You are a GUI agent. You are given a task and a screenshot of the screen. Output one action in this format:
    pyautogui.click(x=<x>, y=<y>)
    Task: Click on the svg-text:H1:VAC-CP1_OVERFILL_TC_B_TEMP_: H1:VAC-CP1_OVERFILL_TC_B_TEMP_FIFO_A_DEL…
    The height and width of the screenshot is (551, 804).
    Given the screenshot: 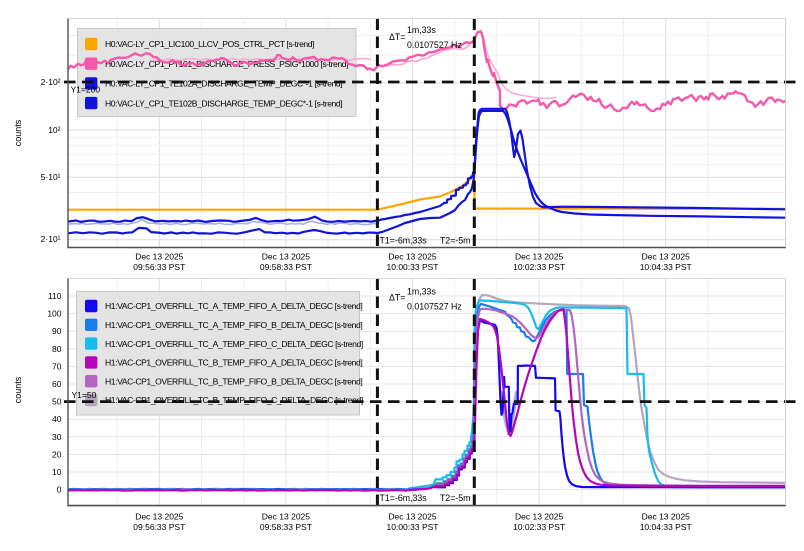 What is the action you would take?
    pyautogui.click(x=233, y=363)
    